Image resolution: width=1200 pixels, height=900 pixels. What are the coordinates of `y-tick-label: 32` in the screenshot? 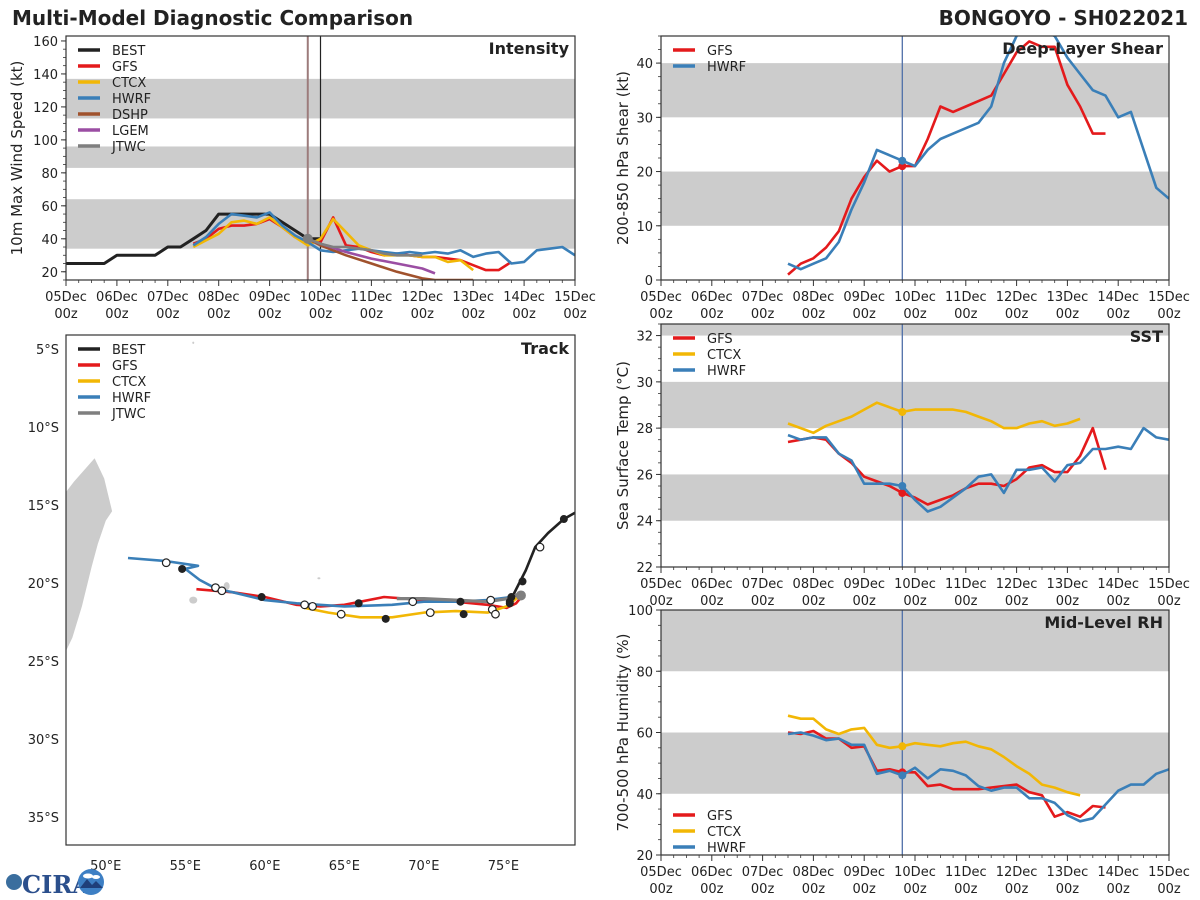 It's located at (644, 337).